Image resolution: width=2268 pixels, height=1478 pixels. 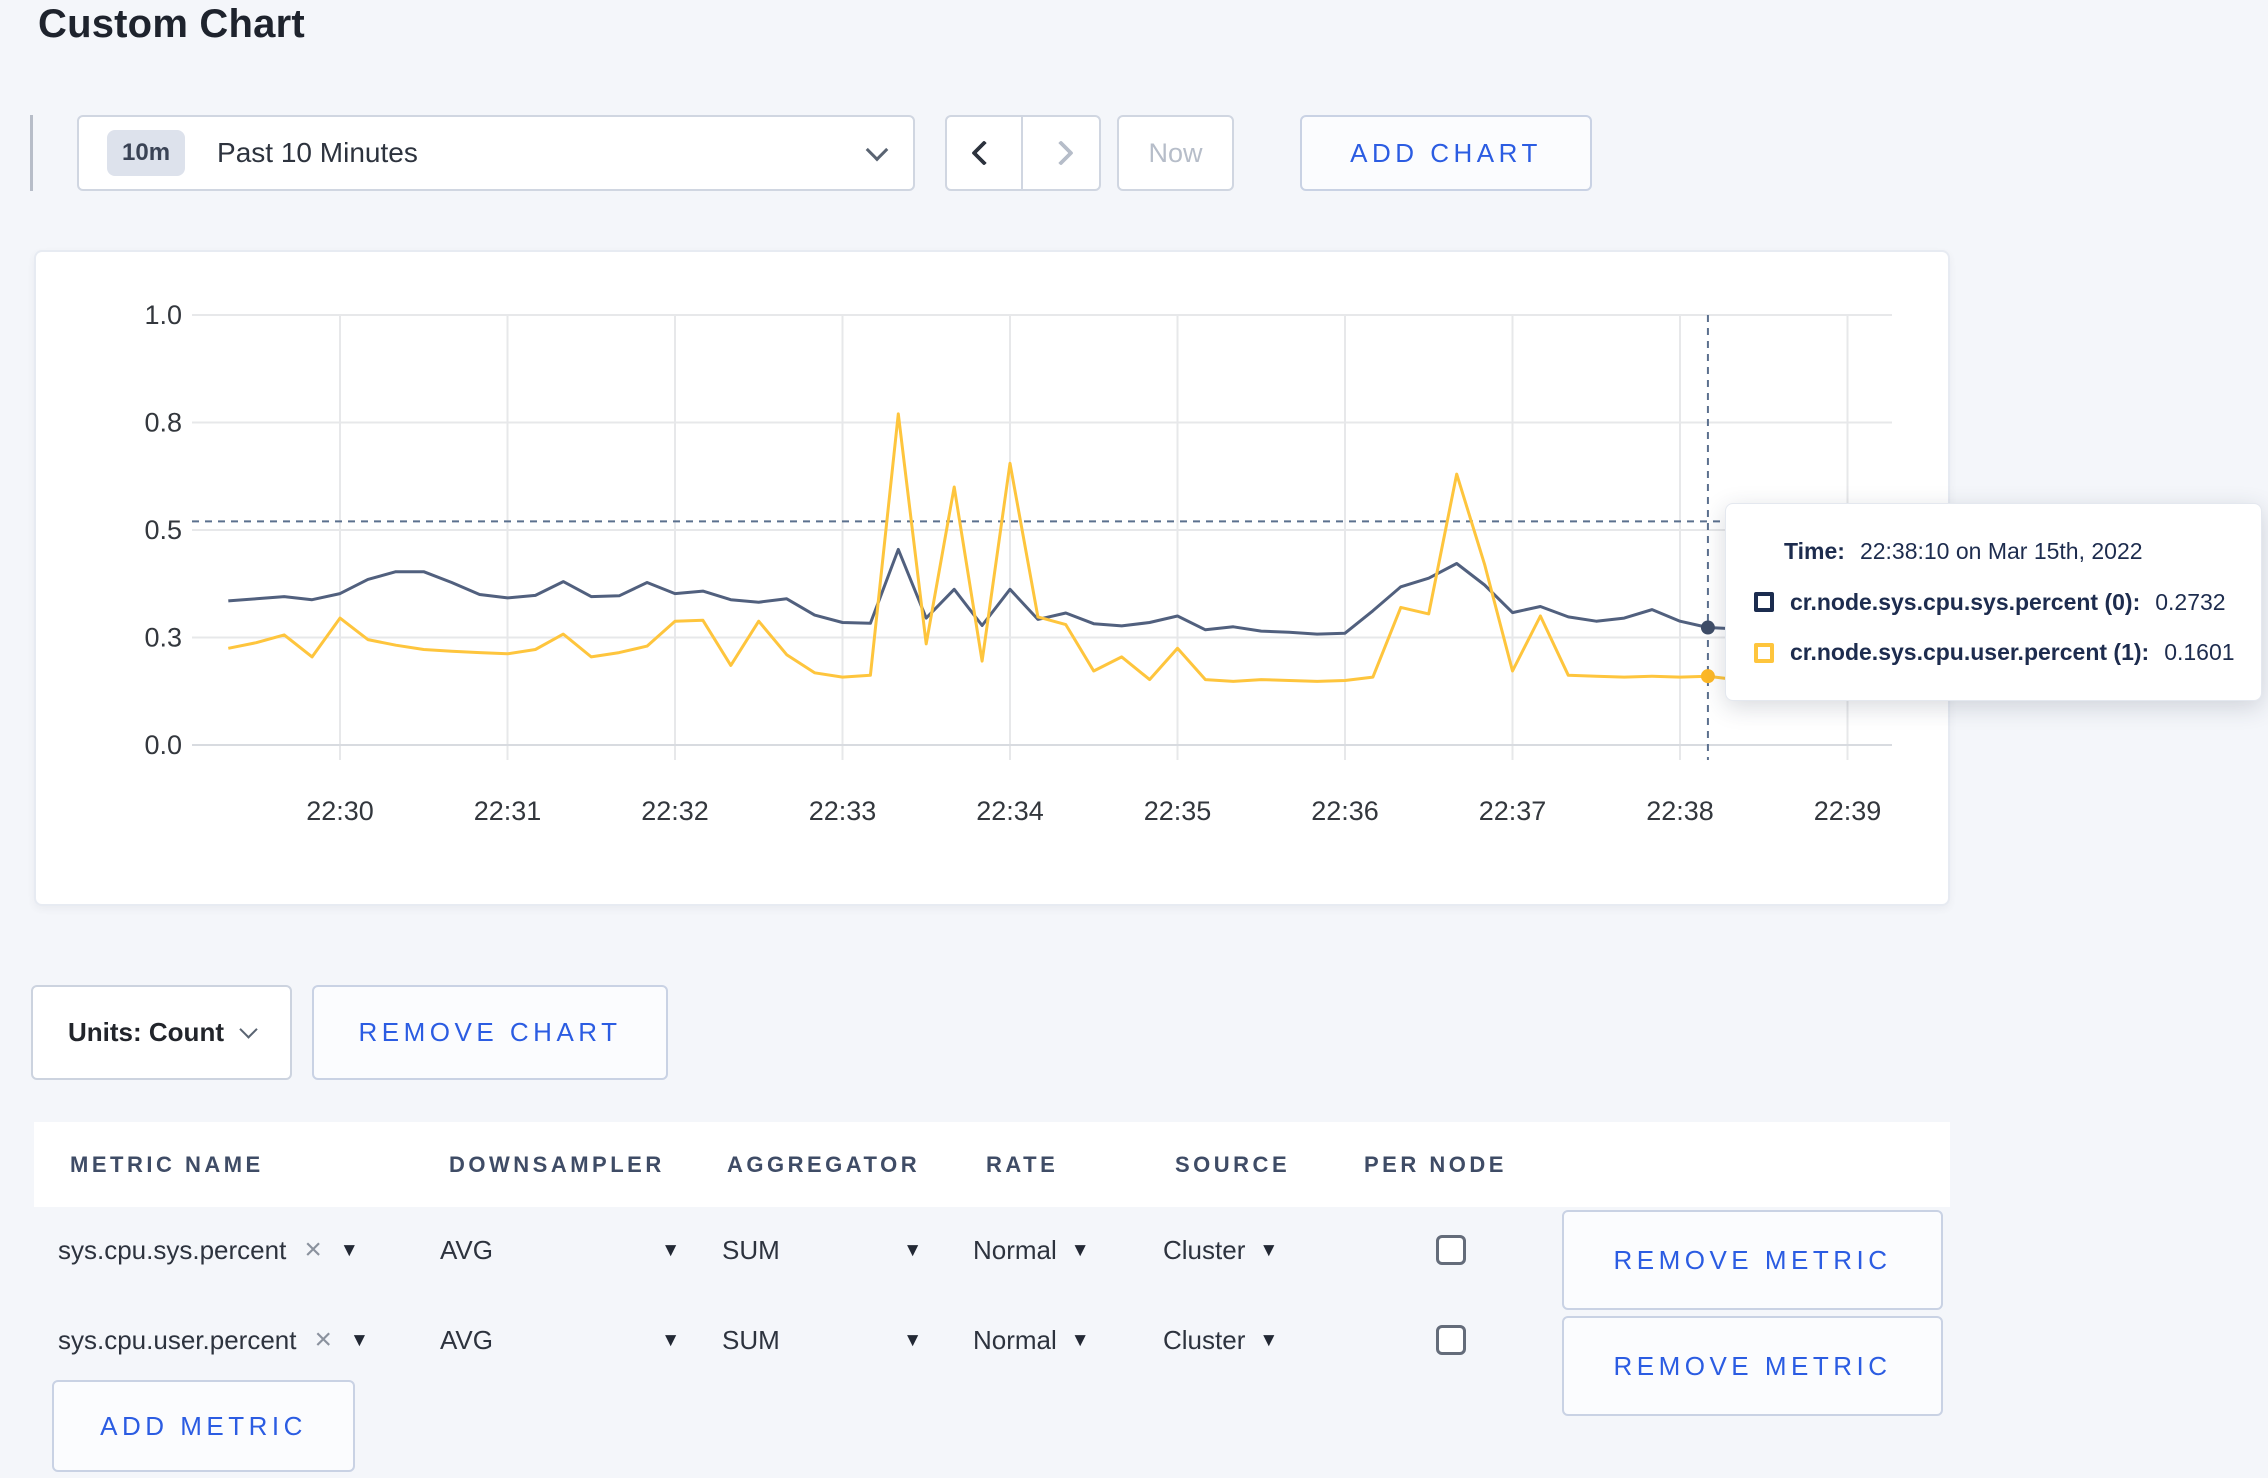 What do you see at coordinates (1010, 811) in the screenshot?
I see `svg-text: 22:34` at bounding box center [1010, 811].